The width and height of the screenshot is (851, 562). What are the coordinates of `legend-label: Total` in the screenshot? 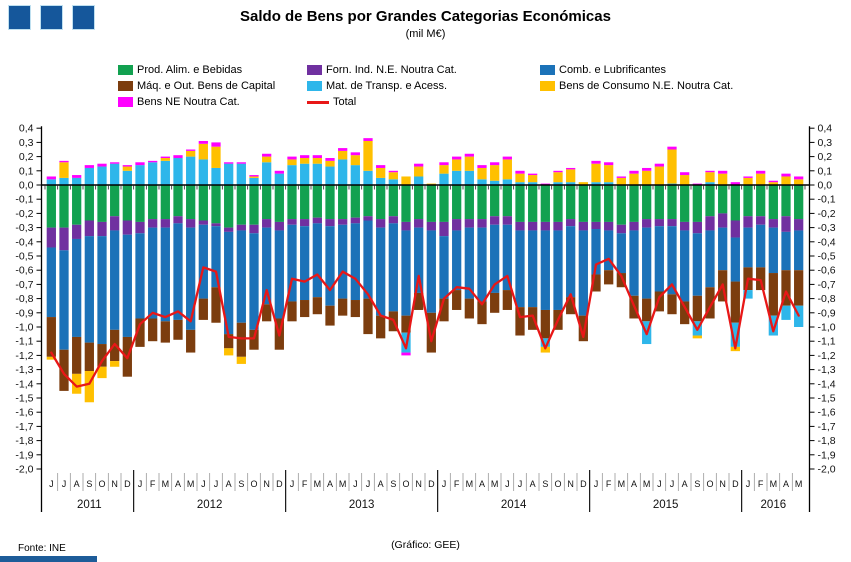 It's located at (345, 102).